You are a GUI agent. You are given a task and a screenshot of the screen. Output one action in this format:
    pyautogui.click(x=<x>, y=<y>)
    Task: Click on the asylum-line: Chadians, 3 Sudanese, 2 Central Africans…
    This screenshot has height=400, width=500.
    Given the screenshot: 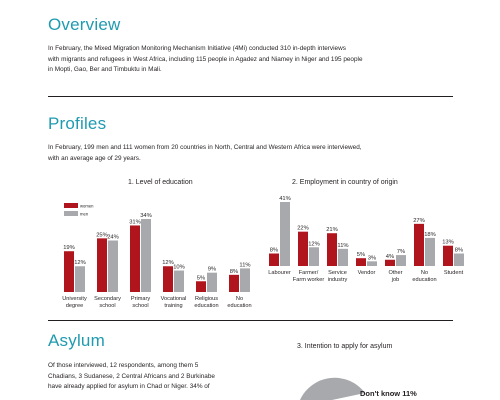 What is the action you would take?
    pyautogui.click(x=131, y=376)
    